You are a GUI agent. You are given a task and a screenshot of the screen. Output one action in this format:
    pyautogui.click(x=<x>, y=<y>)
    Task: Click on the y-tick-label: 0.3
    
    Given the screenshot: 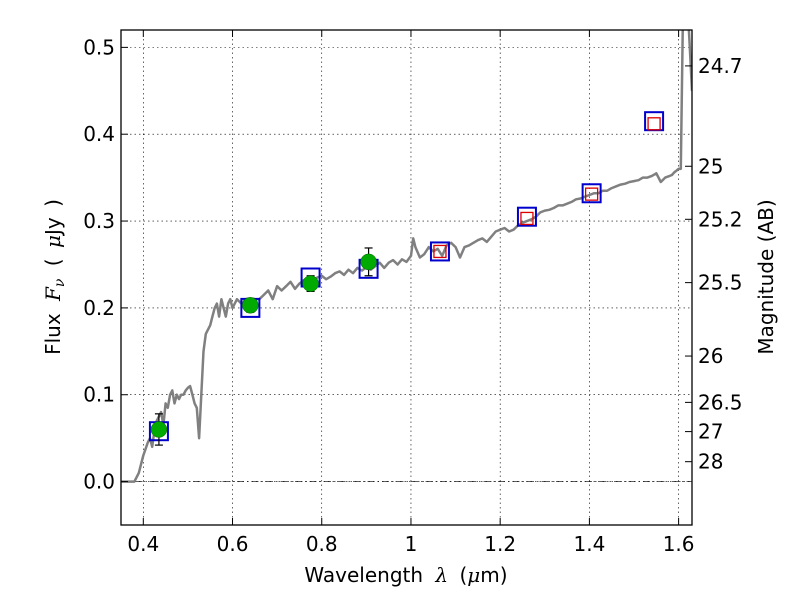 What is the action you would take?
    pyautogui.click(x=99, y=221)
    